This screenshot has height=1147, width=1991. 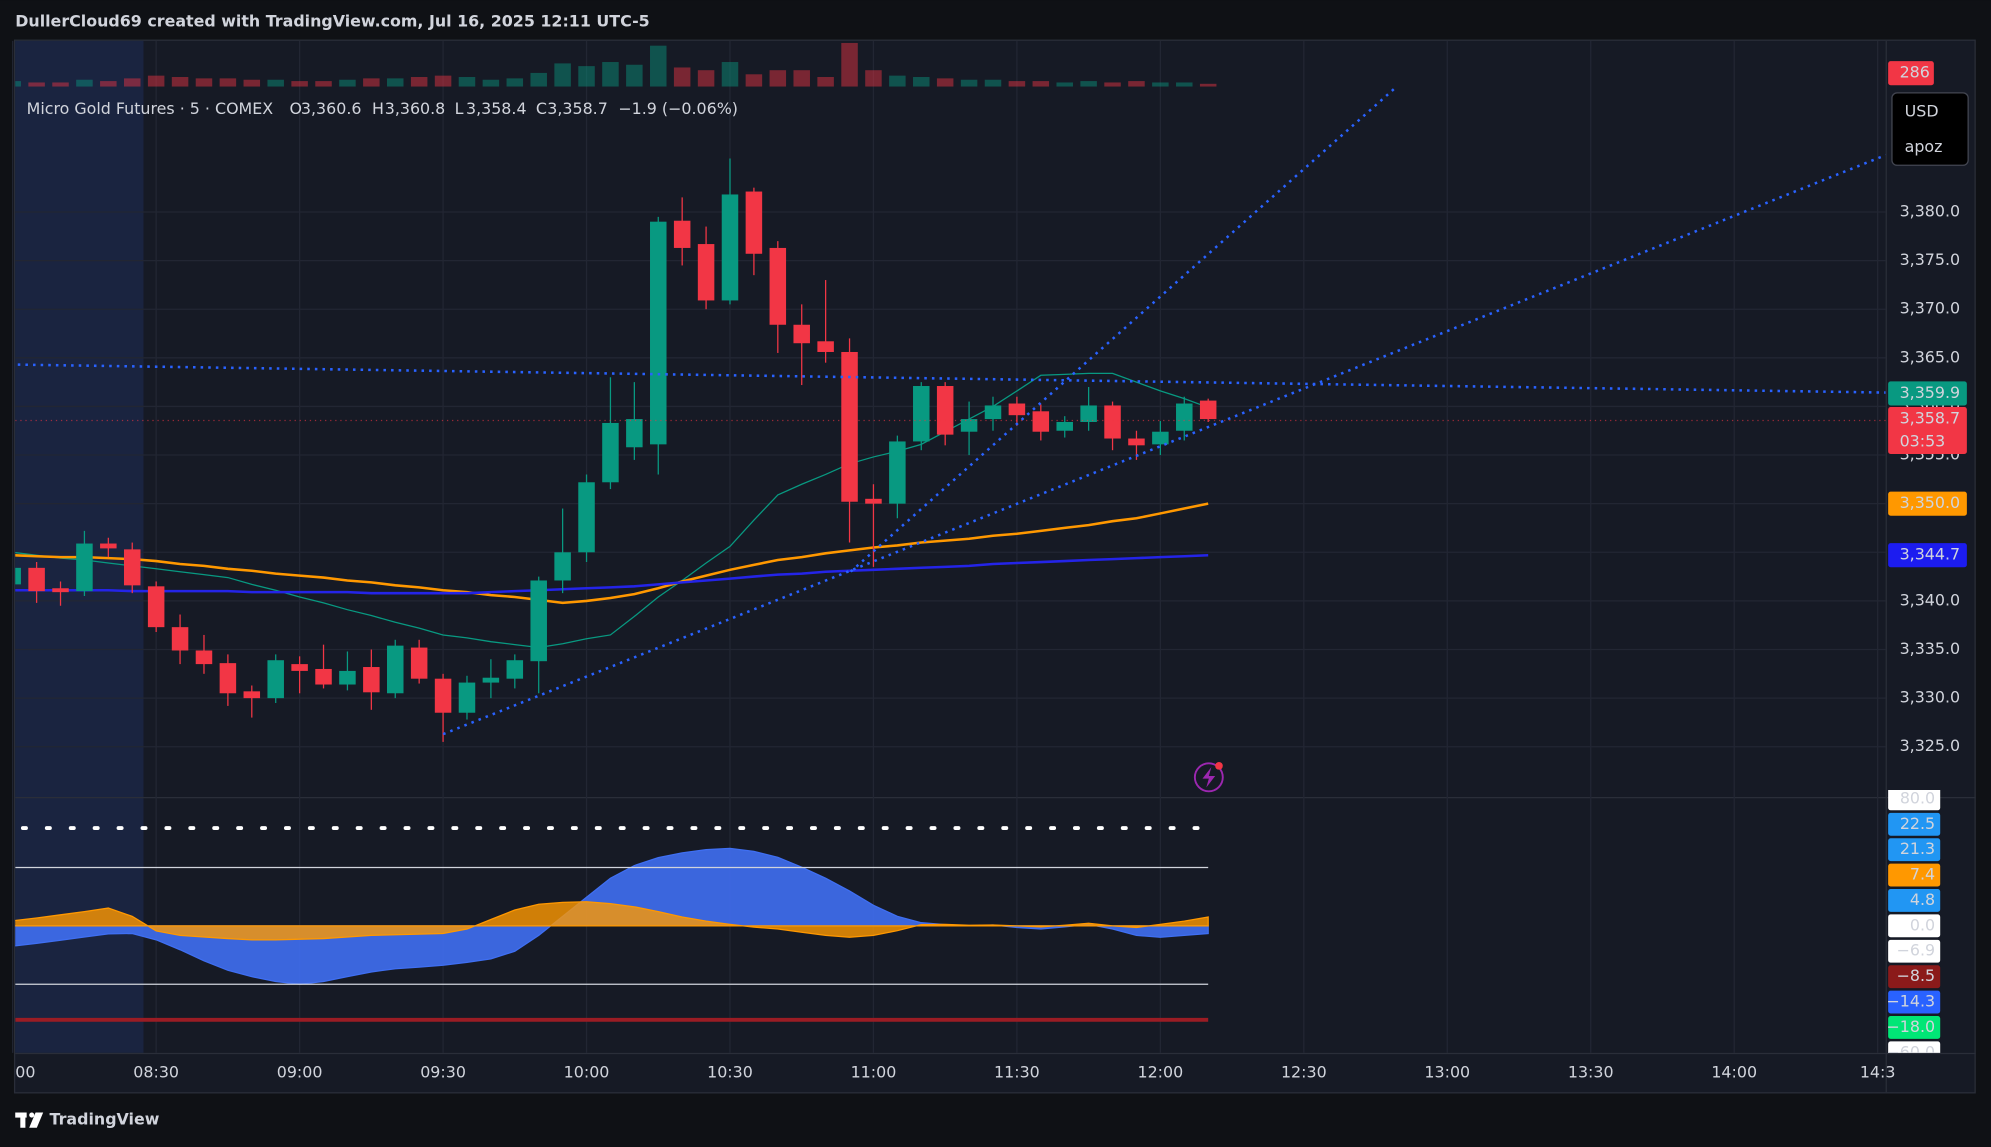 What do you see at coordinates (1930, 129) in the screenshot?
I see `currency-box` at bounding box center [1930, 129].